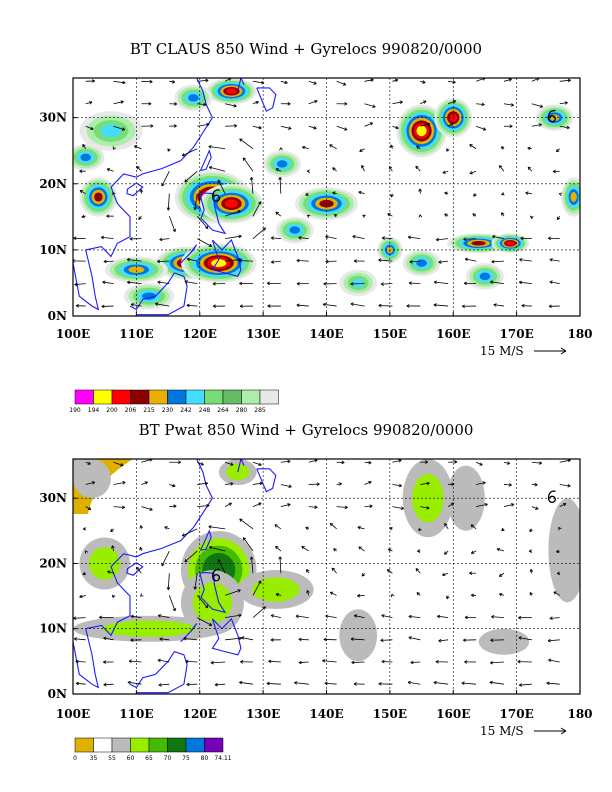  I want to click on x-tick-label: 140E, so click(326, 714).